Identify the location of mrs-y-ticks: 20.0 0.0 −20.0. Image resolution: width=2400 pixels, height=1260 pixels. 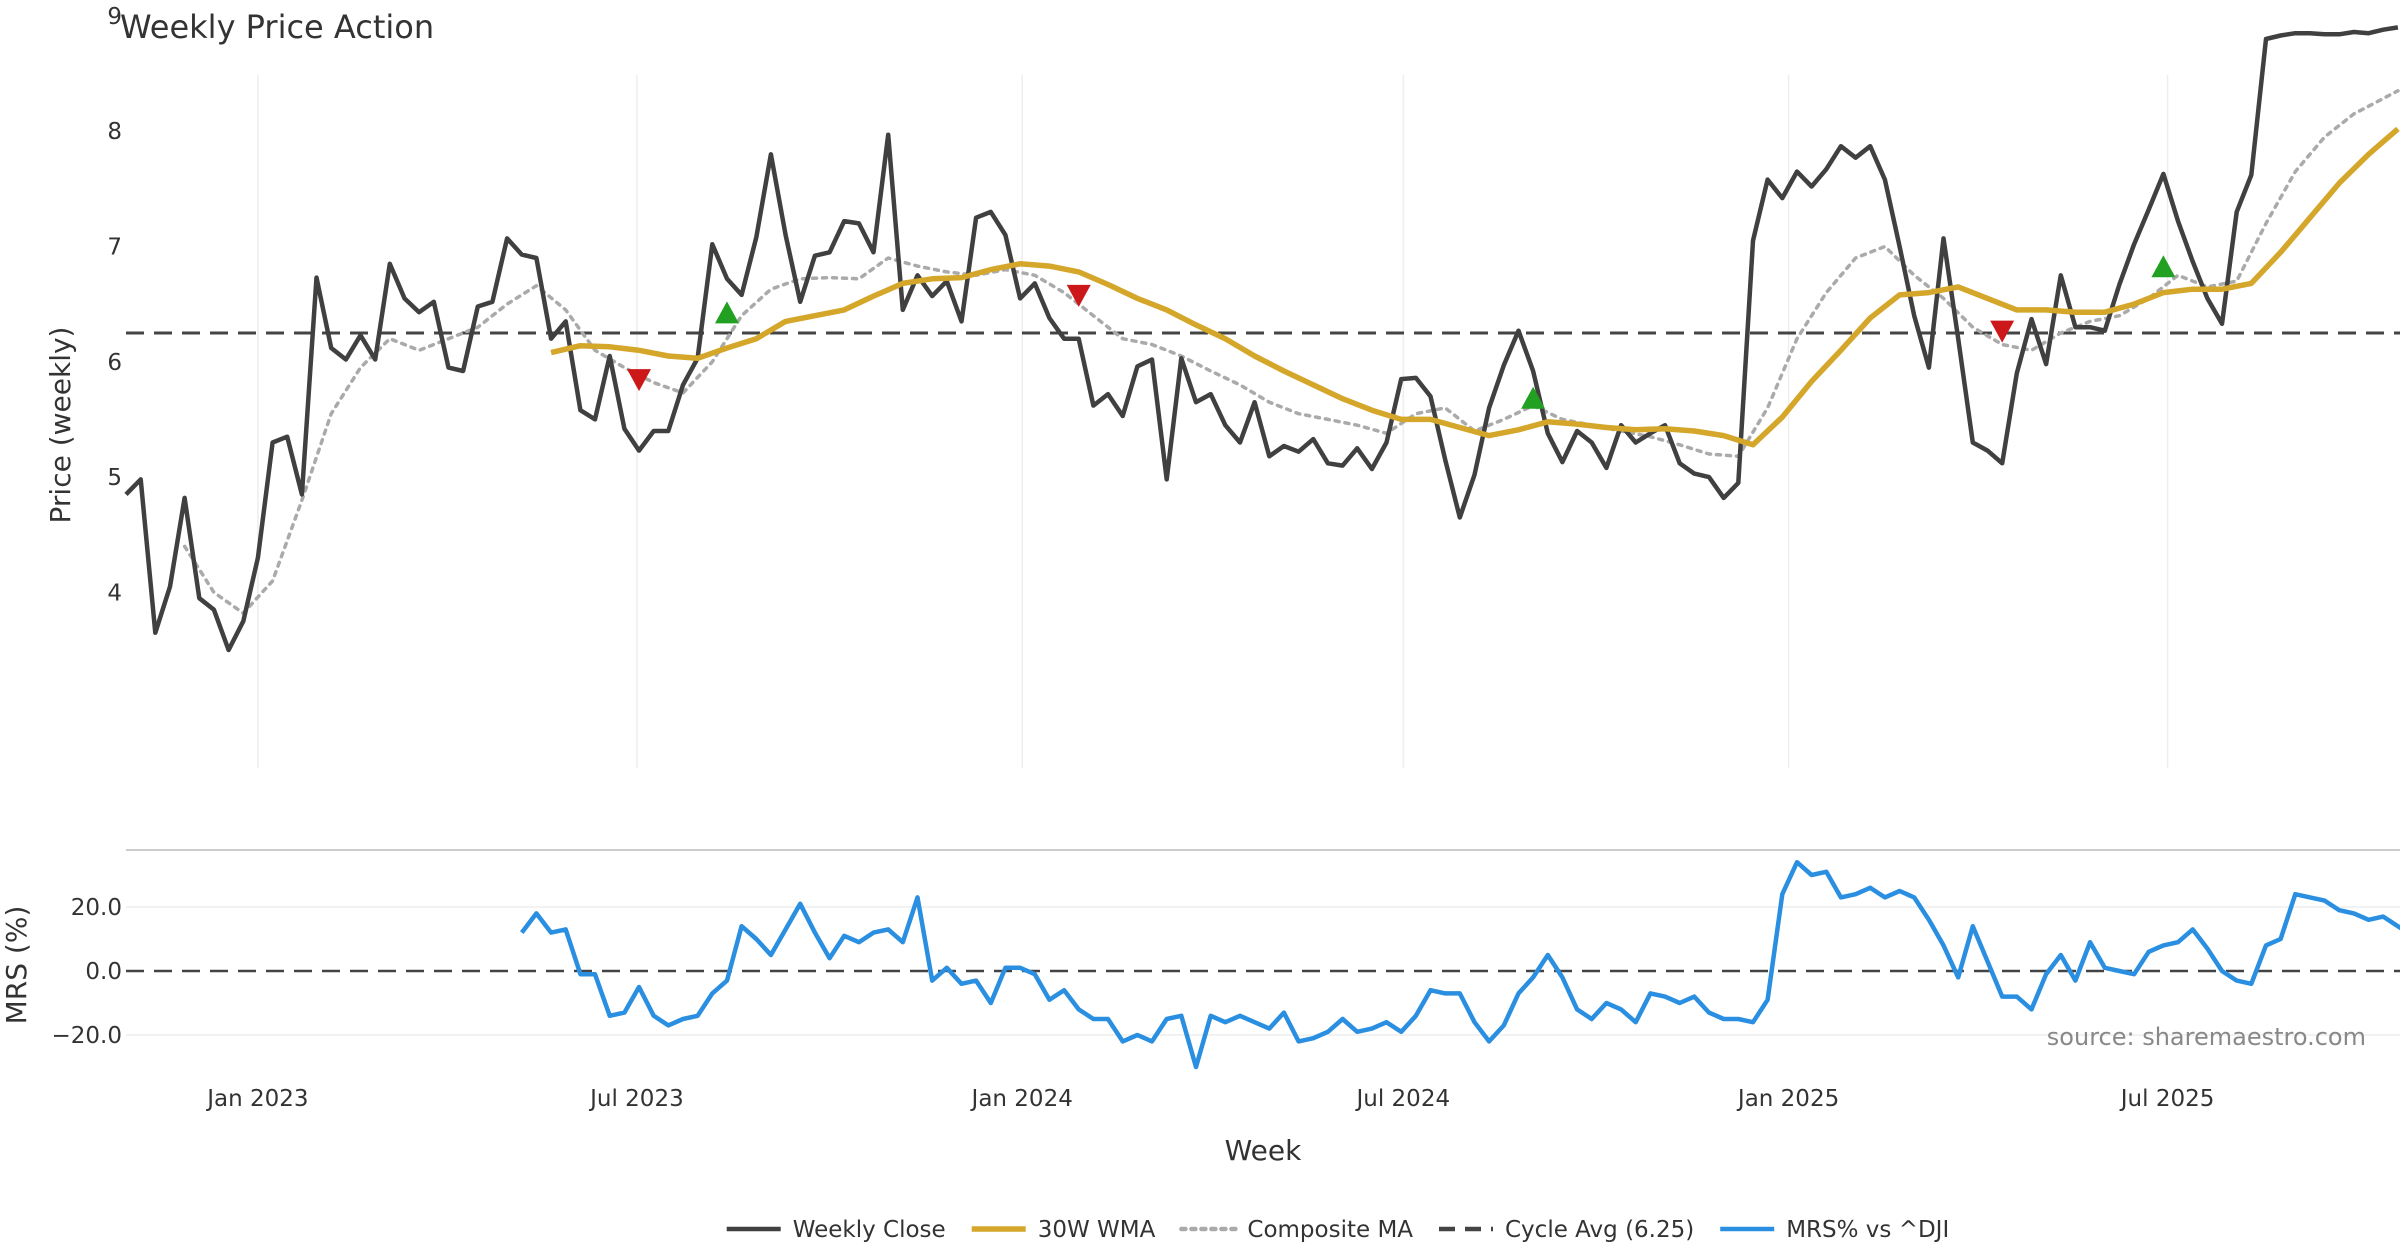
(87, 972).